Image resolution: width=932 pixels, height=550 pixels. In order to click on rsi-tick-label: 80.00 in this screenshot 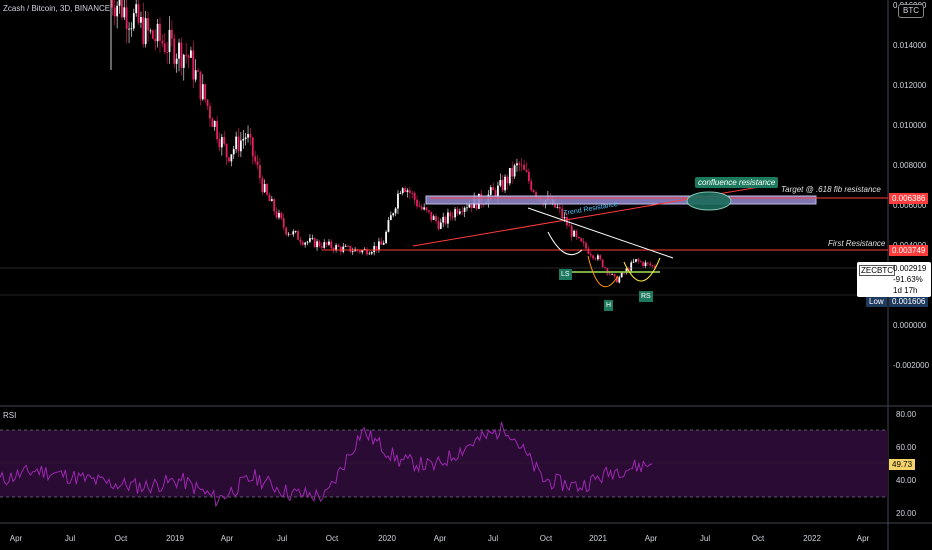, I will do `click(906, 414)`.